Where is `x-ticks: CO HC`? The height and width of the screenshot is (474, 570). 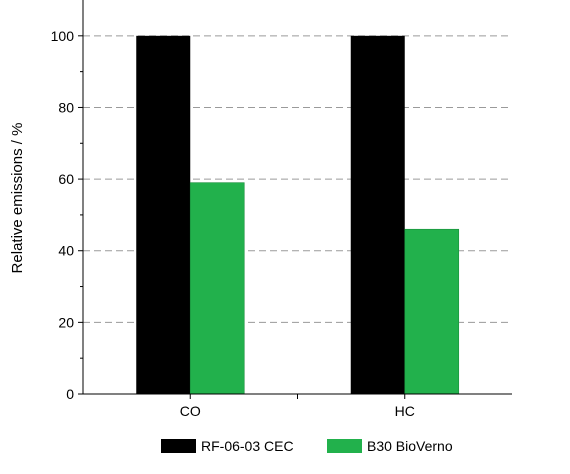
x-ticks: CO HC is located at coordinates (297, 406).